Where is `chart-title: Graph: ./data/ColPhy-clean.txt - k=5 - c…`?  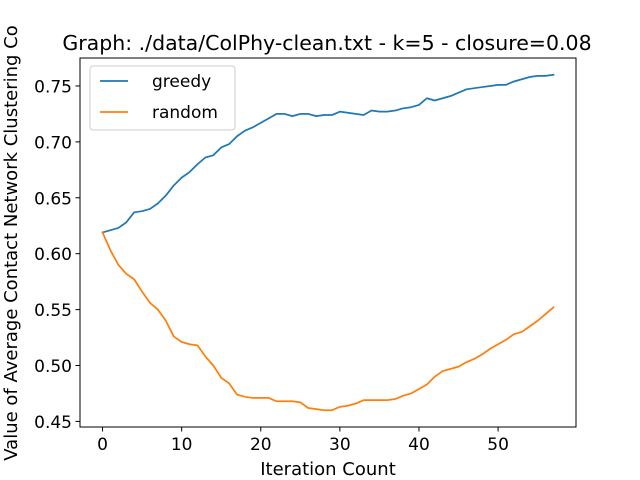 chart-title: Graph: ./data/ColPhy-clean.txt - k=5 - c… is located at coordinates (326, 43).